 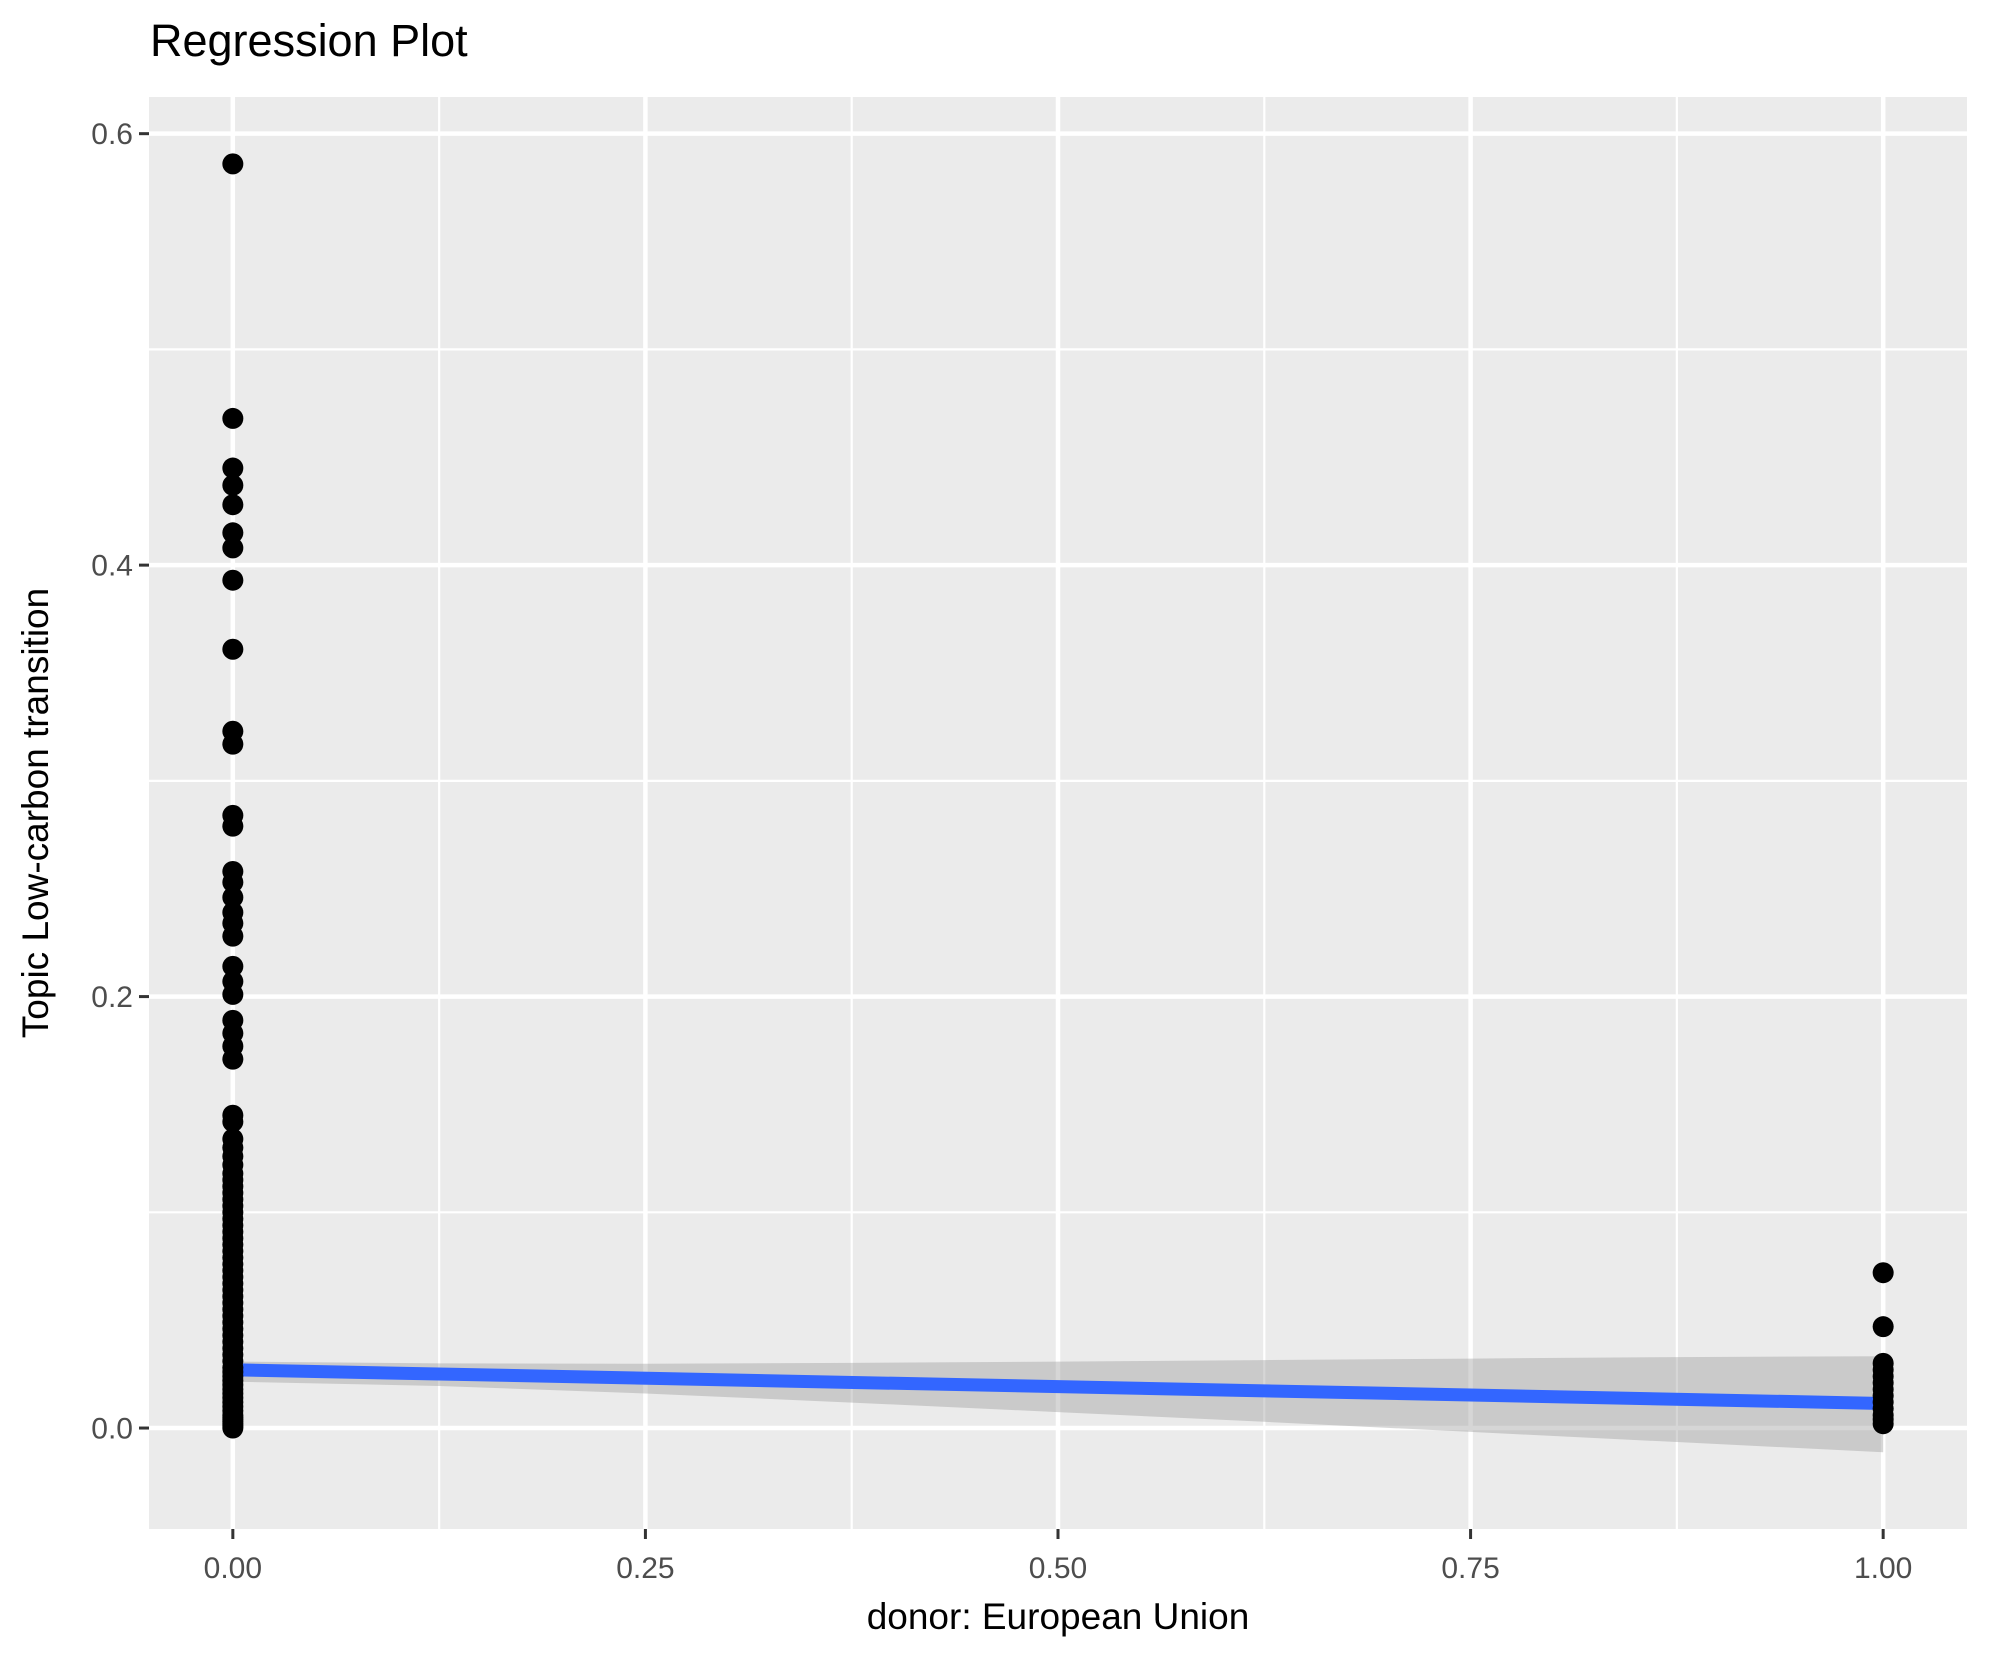 I want to click on y-tick-label: 0.4, so click(x=112, y=566).